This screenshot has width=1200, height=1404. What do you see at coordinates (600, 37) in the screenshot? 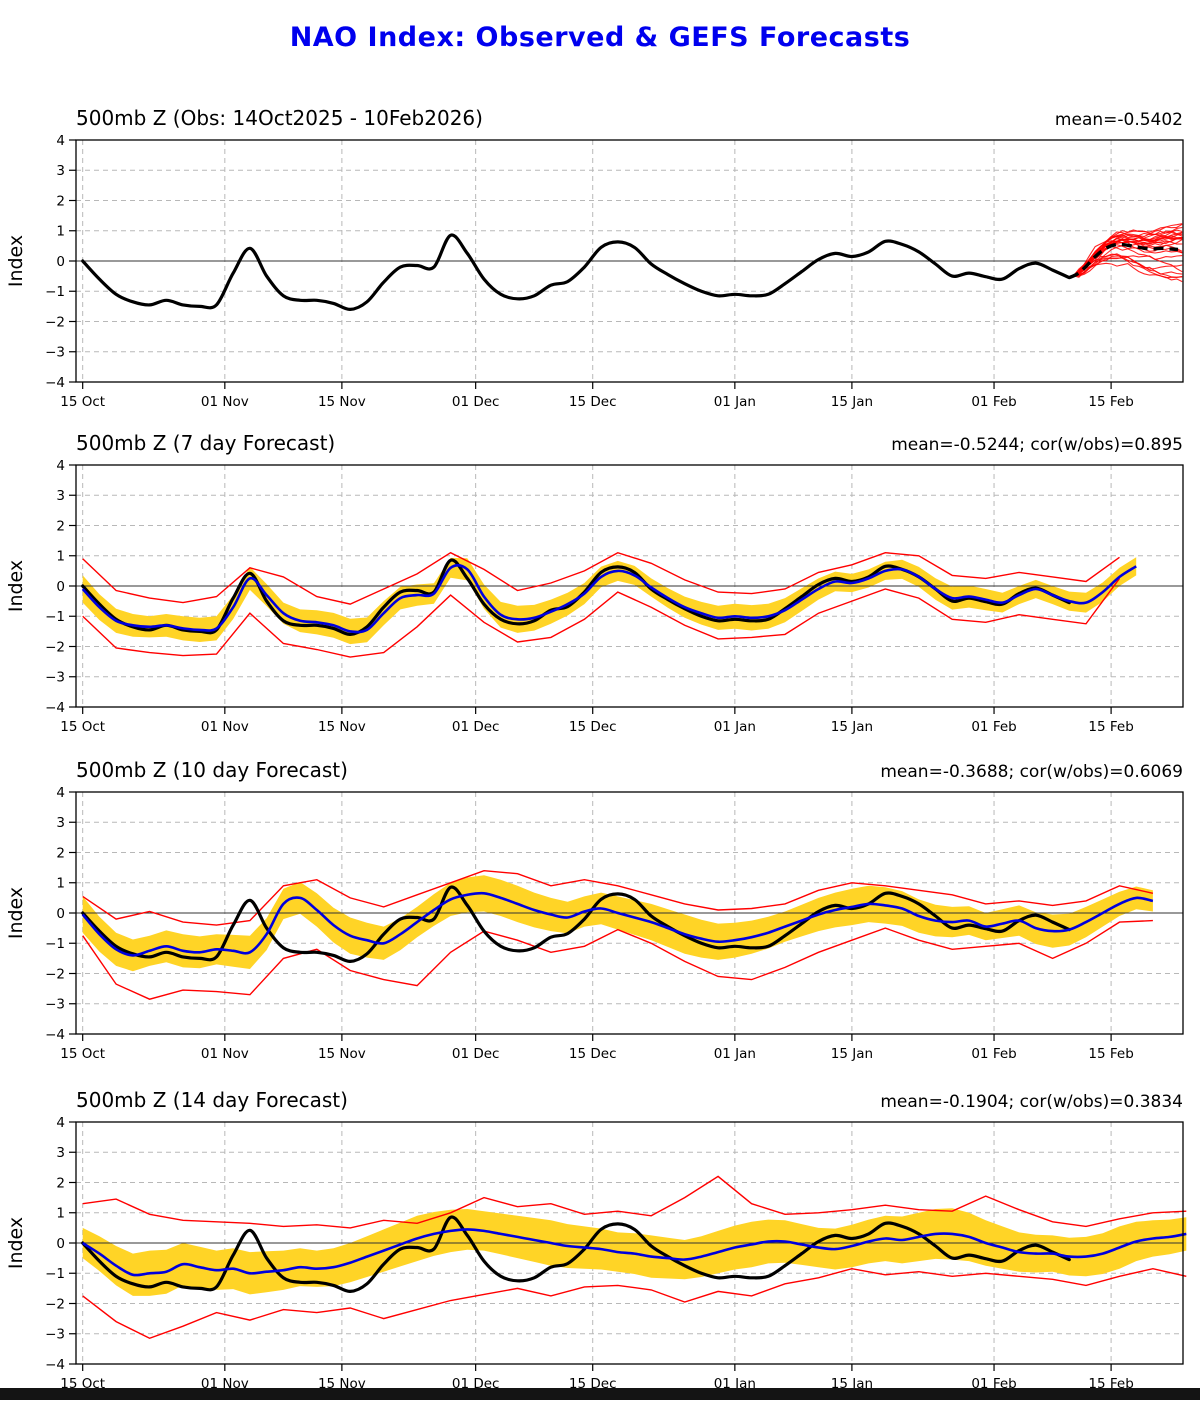
I see `page-title: NAO Index: Observed & GEFS Forecasts` at bounding box center [600, 37].